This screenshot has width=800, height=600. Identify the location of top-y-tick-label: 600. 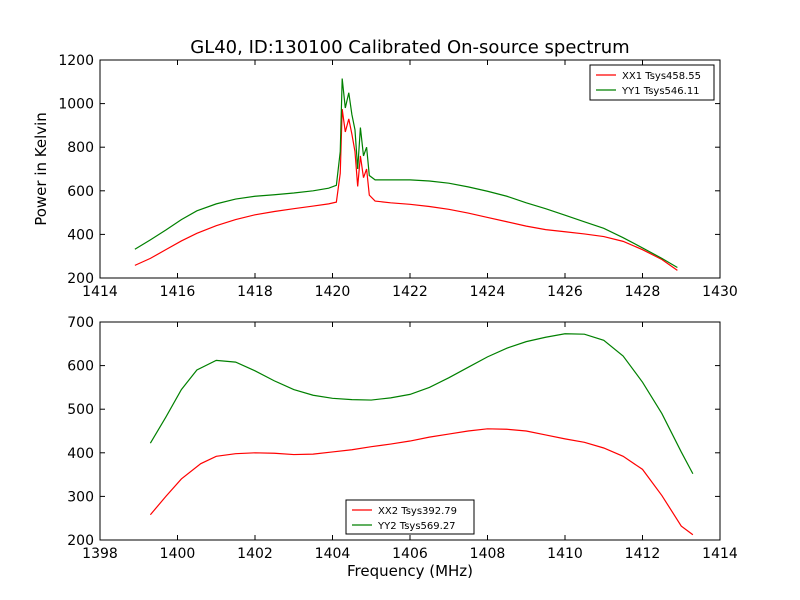
(80, 192).